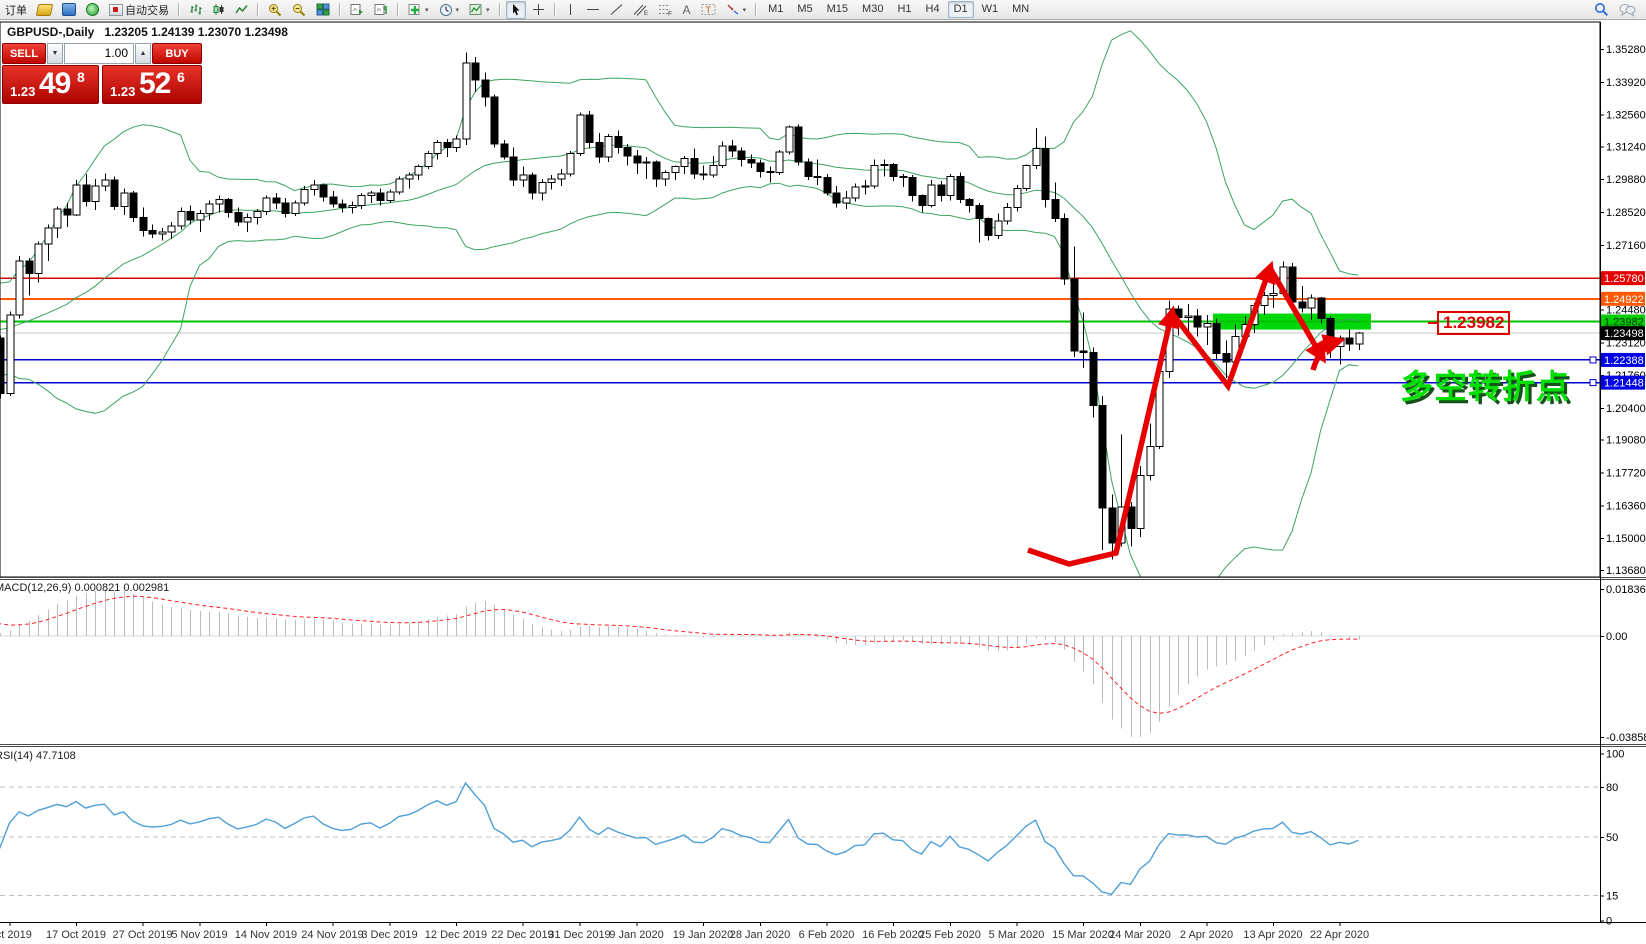 The image size is (1646, 944). What do you see at coordinates (92, 10) in the screenshot?
I see `signals-button` at bounding box center [92, 10].